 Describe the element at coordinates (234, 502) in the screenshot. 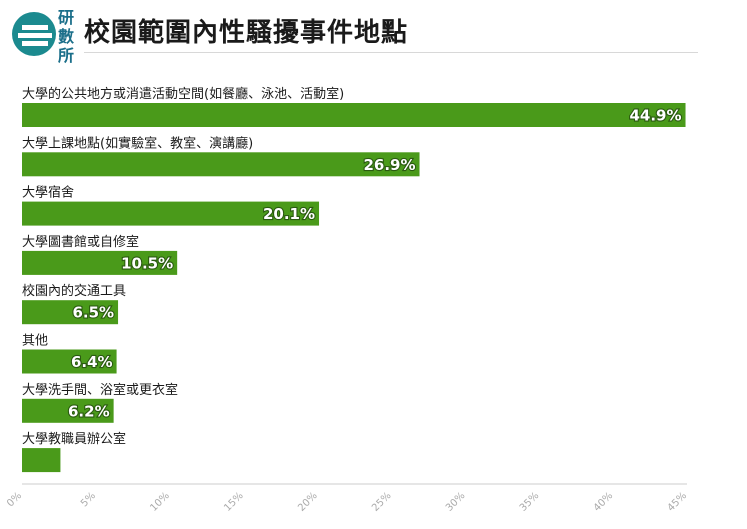

I see `x-tick-label: 15%` at that location.